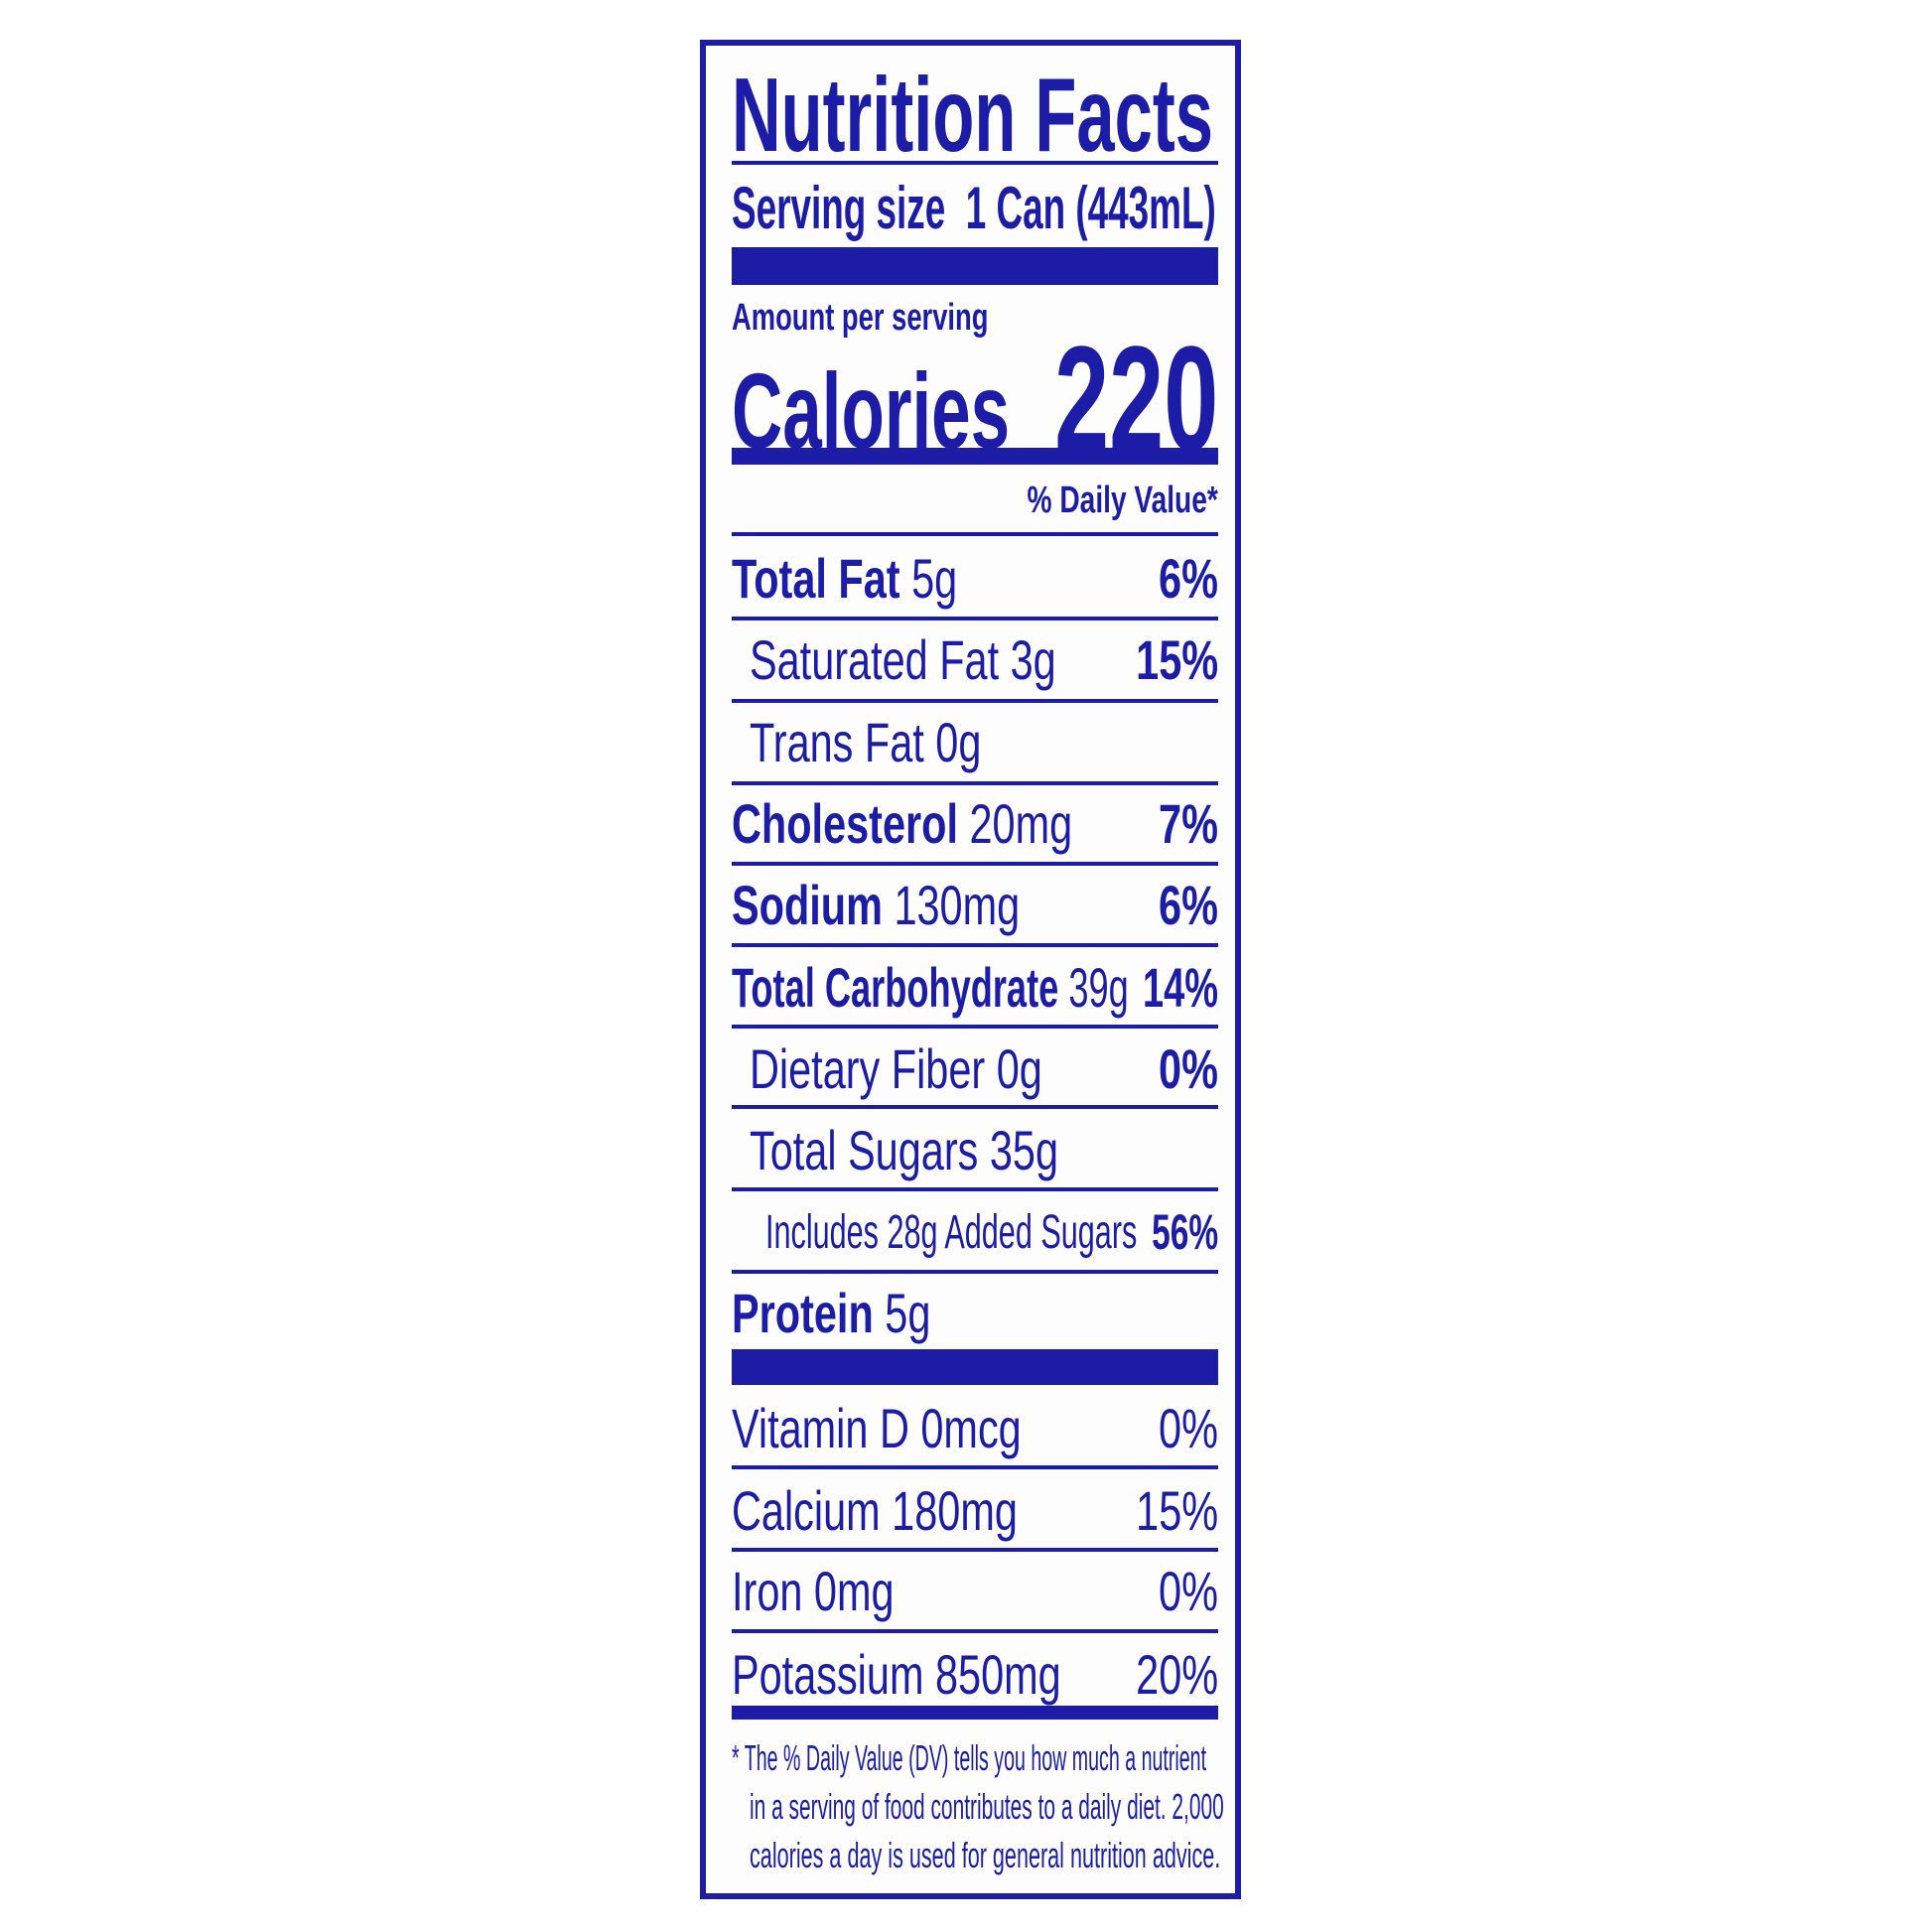 This screenshot has width=1932, height=1932. I want to click on nutrient-amount: 35g, so click(1024, 1149).